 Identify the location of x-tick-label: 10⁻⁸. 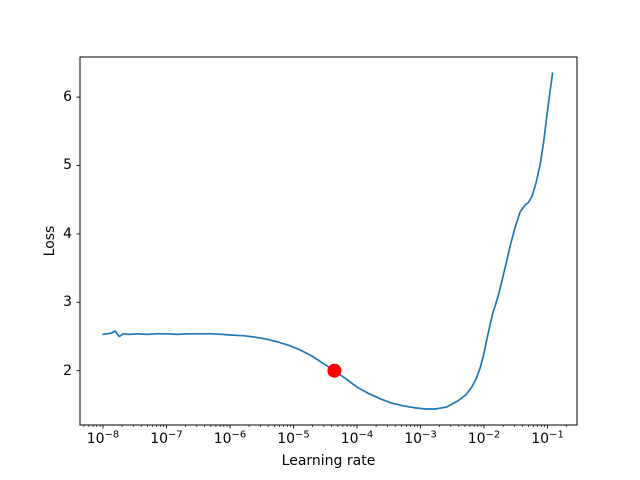
(103, 438).